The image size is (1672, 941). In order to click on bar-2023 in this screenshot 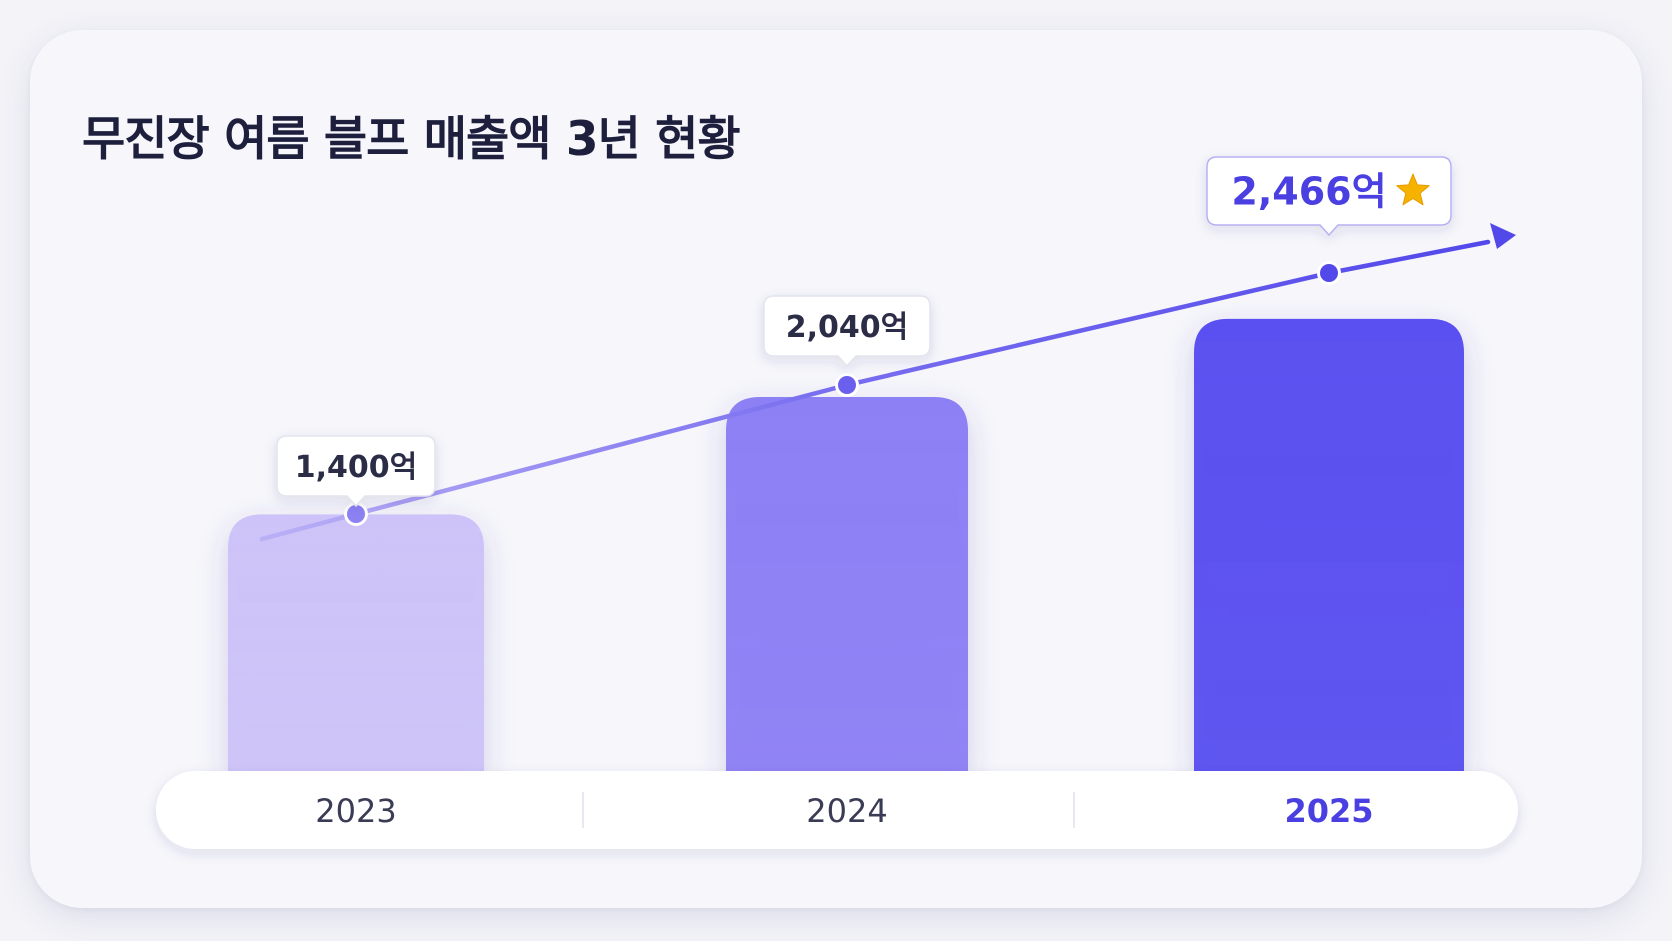, I will do `click(356, 642)`.